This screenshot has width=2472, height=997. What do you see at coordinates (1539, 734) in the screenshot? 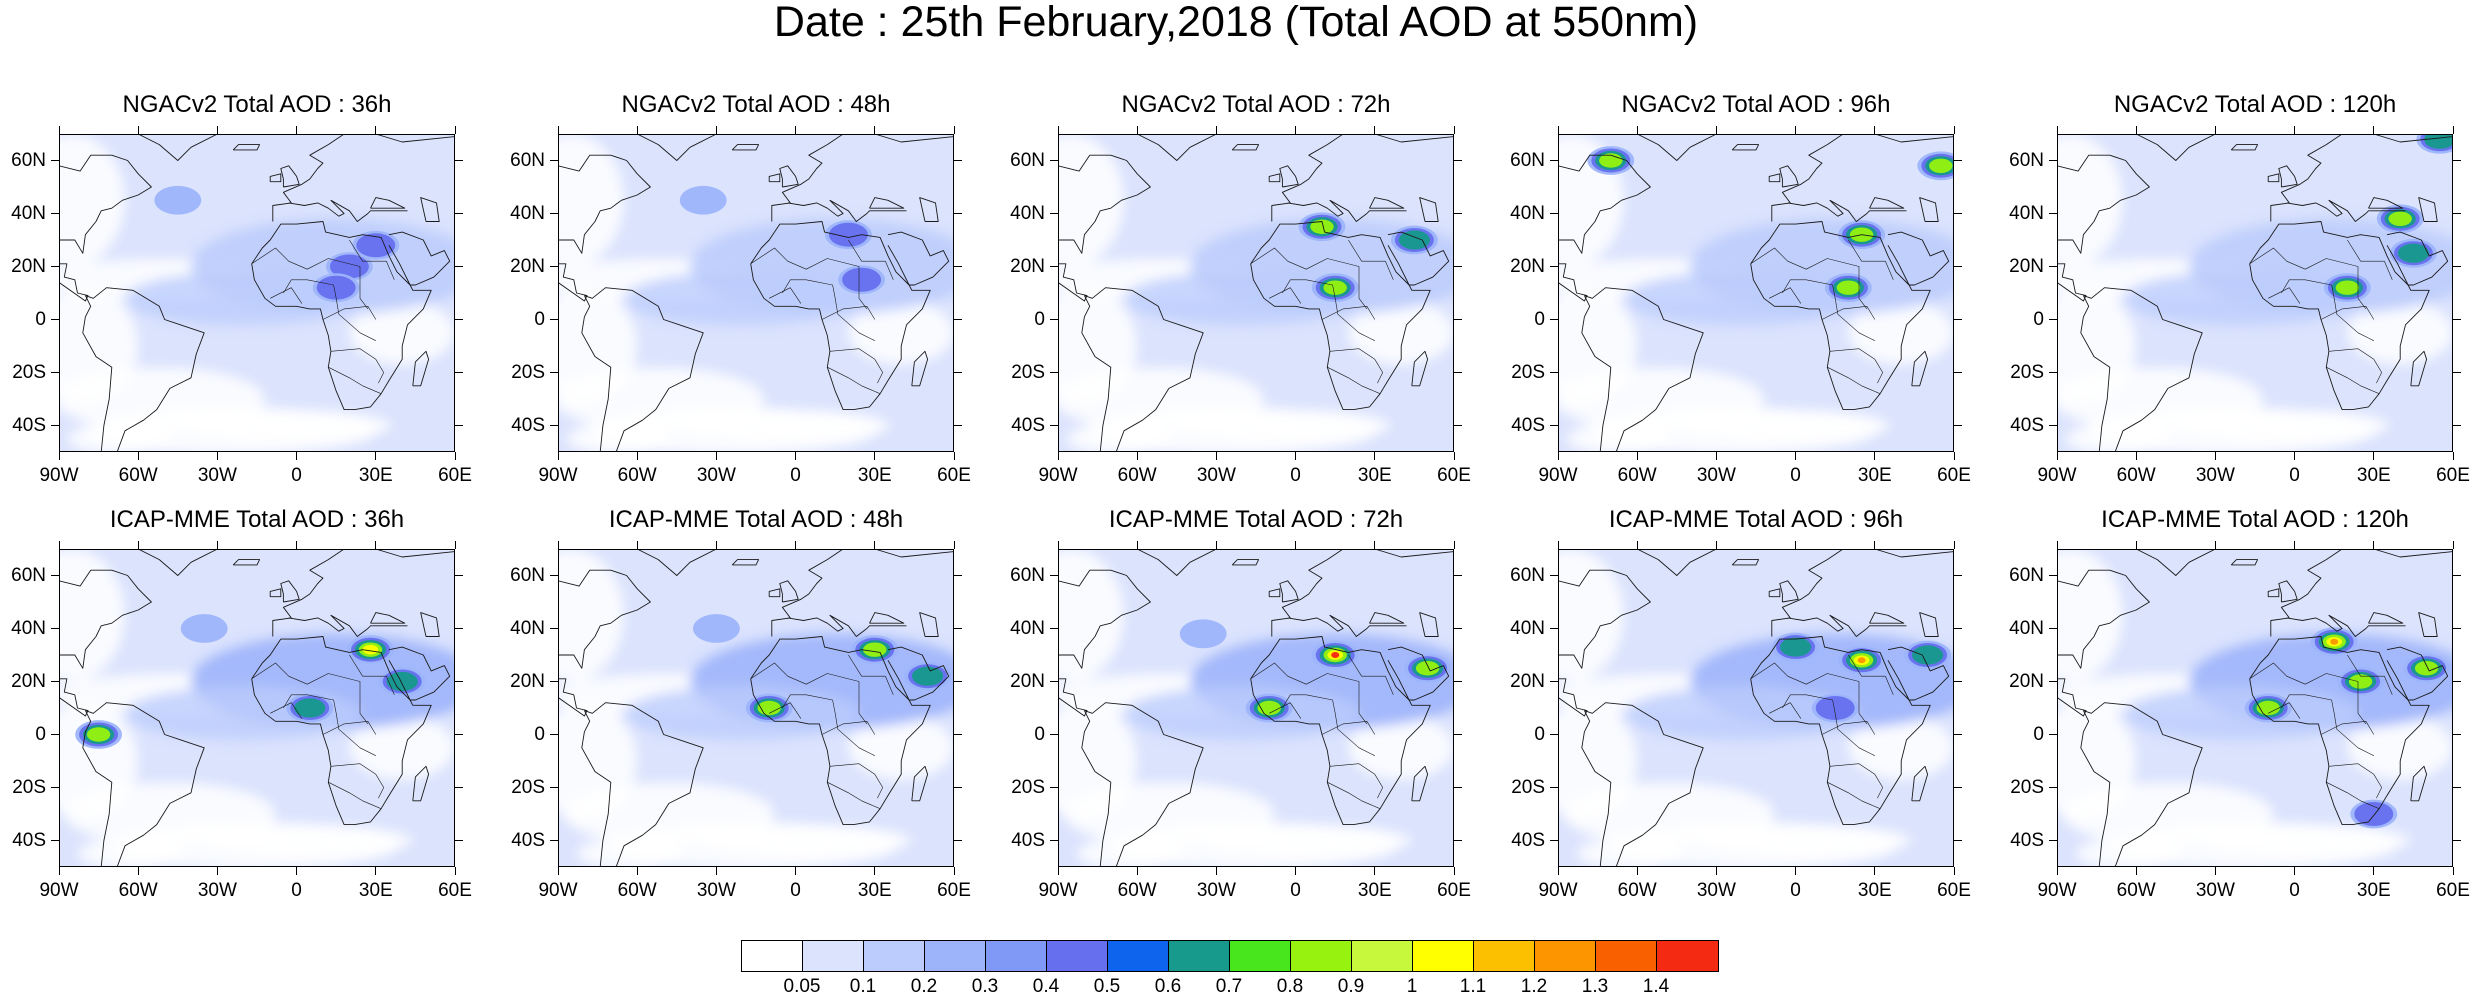
I see `y-tick-label: 0` at bounding box center [1539, 734].